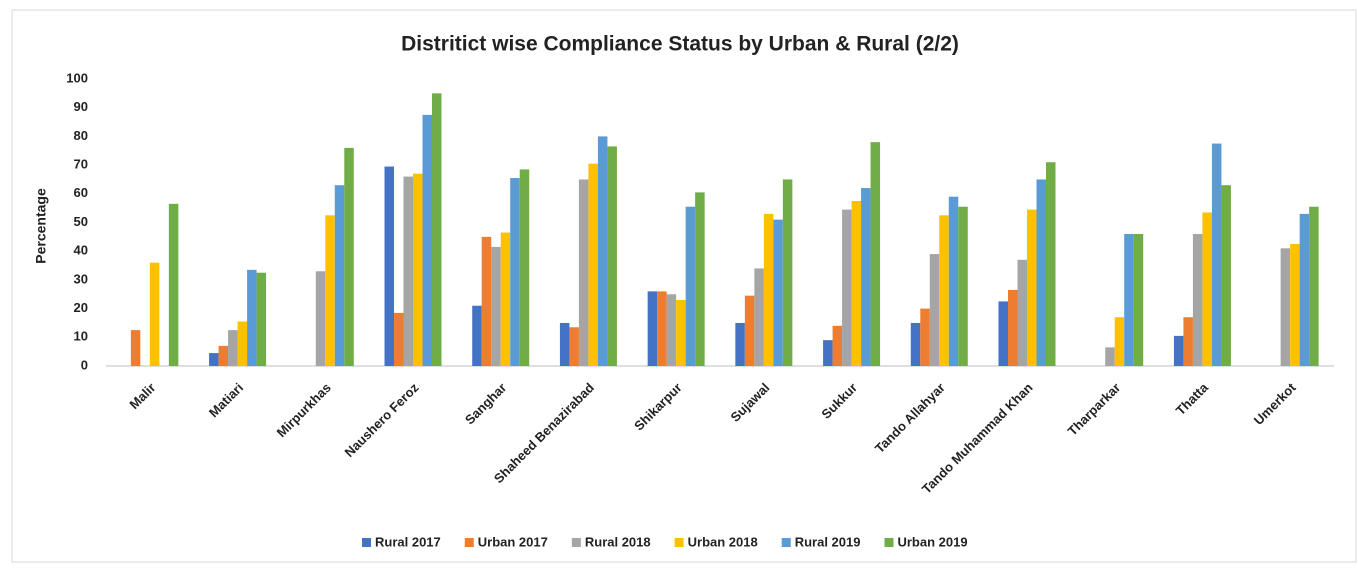 Image resolution: width=1358 pixels, height=569 pixels. I want to click on y-tick-label: 0, so click(84, 364).